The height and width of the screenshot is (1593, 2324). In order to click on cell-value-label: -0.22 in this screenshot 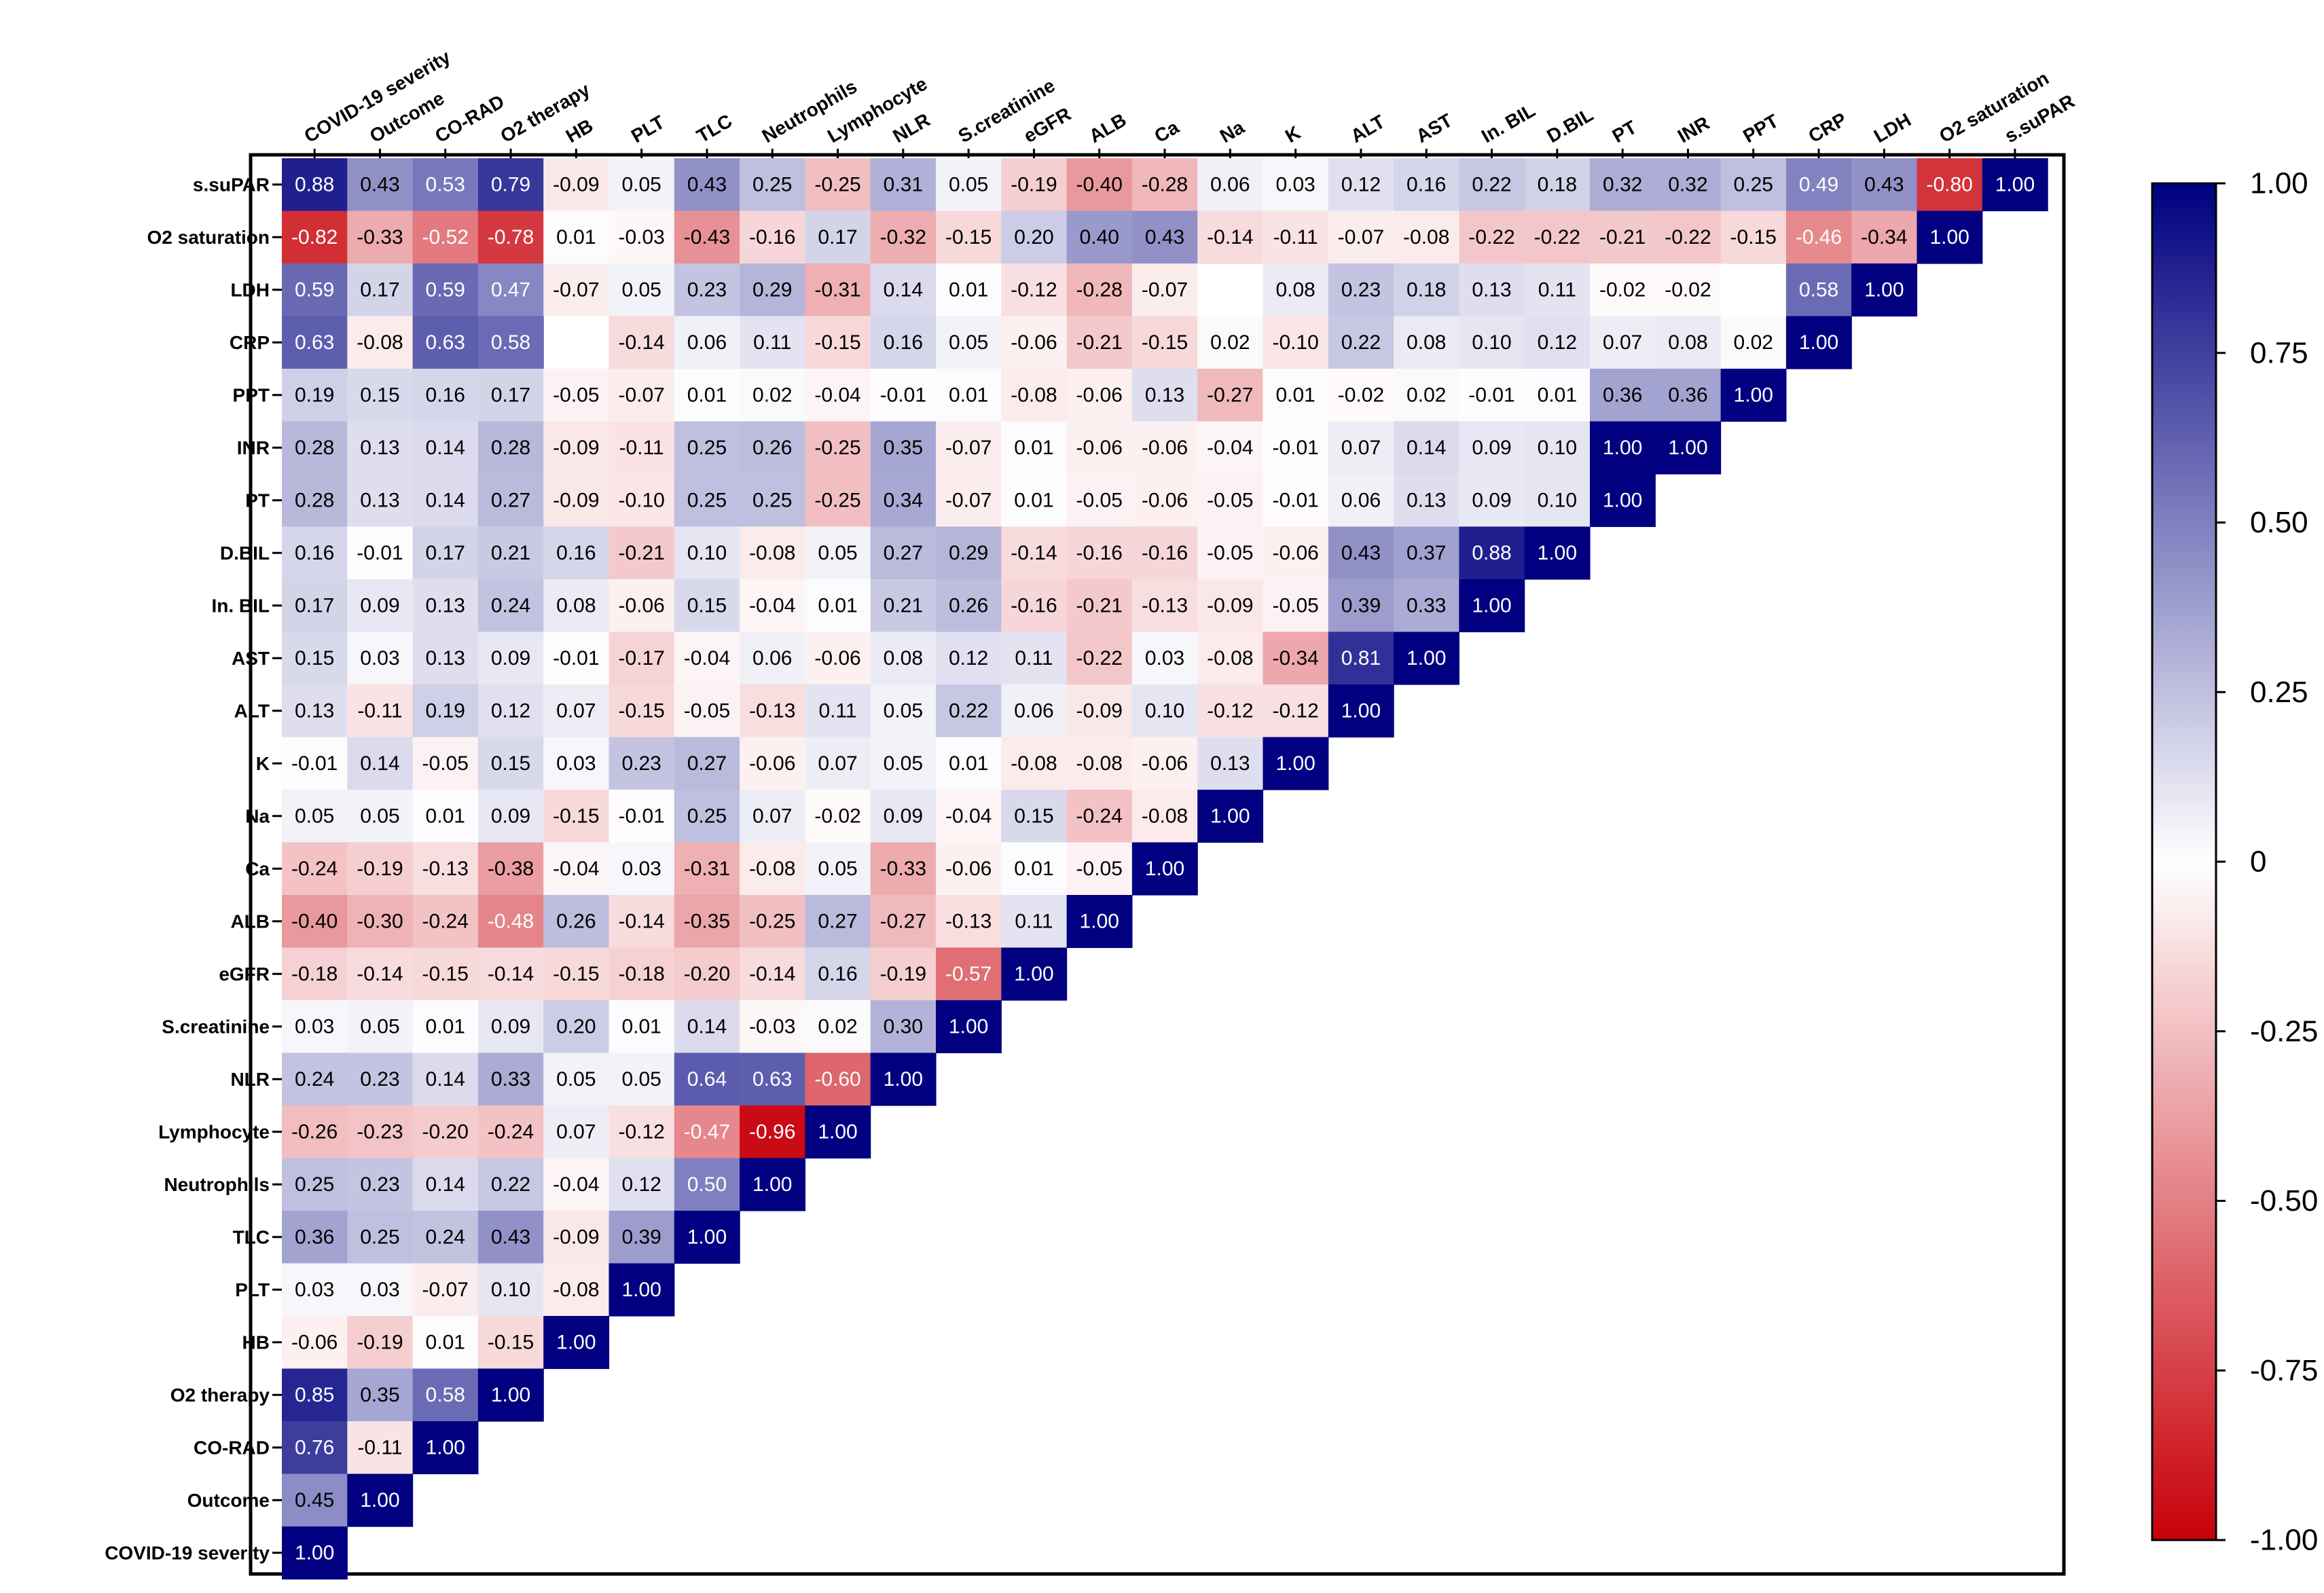, I will do `click(1688, 237)`.